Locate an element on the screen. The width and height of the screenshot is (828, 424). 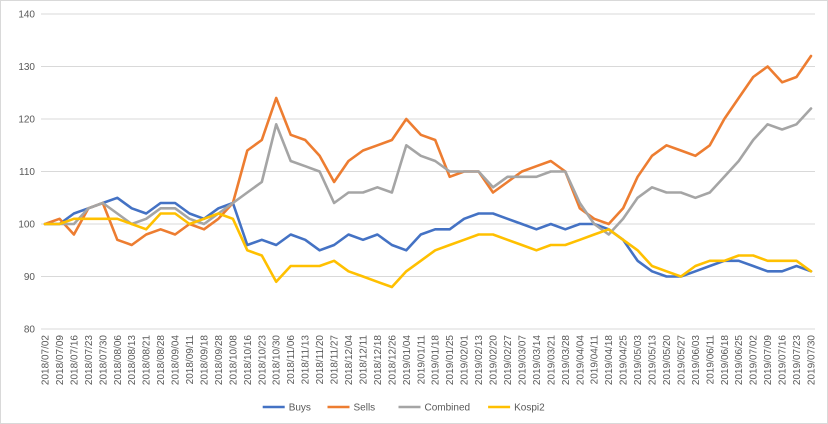
x-tick-label: 2019/02/01 is located at coordinates (465, 360).